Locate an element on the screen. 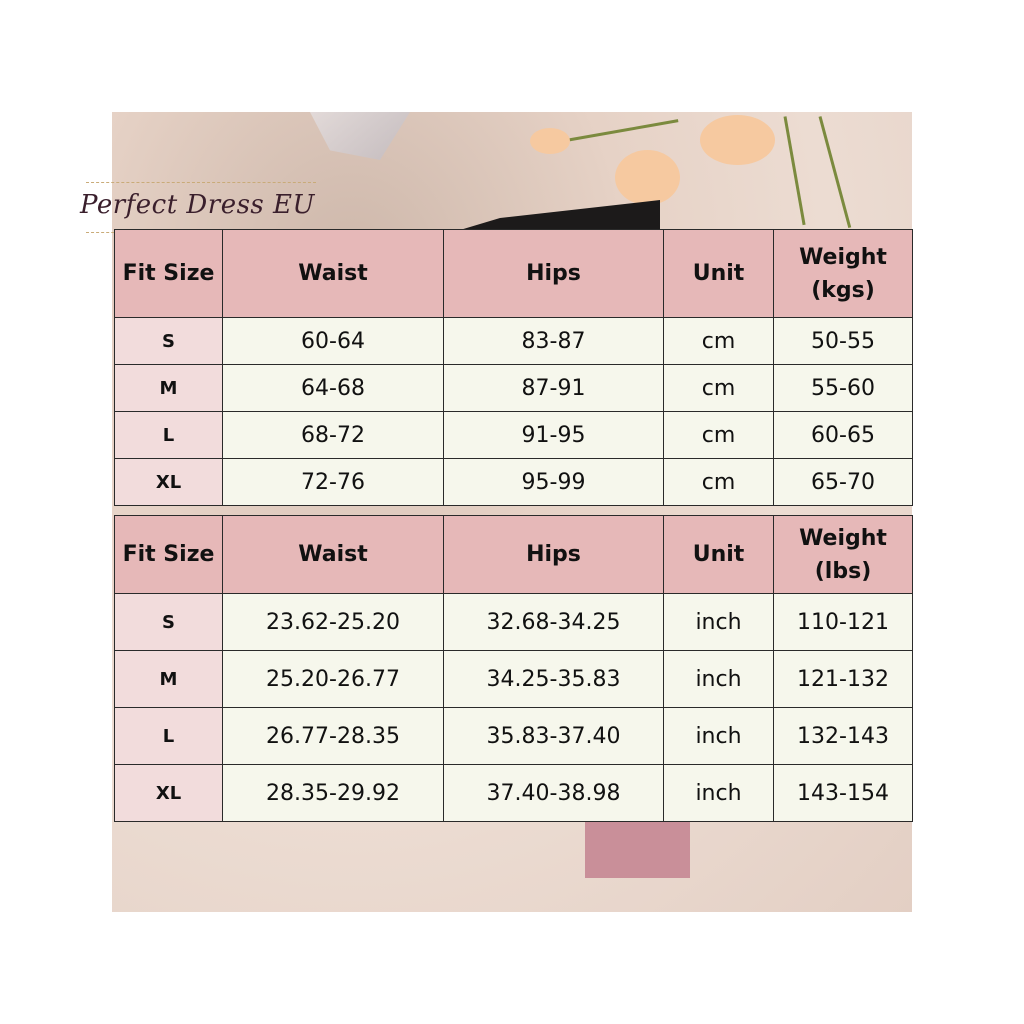 The height and width of the screenshot is (1024, 1024). cell-waist: 68-72 is located at coordinates (333, 435).